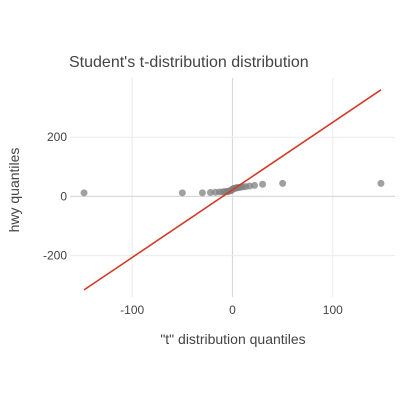 This screenshot has height=400, width=400. I want to click on x-tick-label: 0, so click(232, 310).